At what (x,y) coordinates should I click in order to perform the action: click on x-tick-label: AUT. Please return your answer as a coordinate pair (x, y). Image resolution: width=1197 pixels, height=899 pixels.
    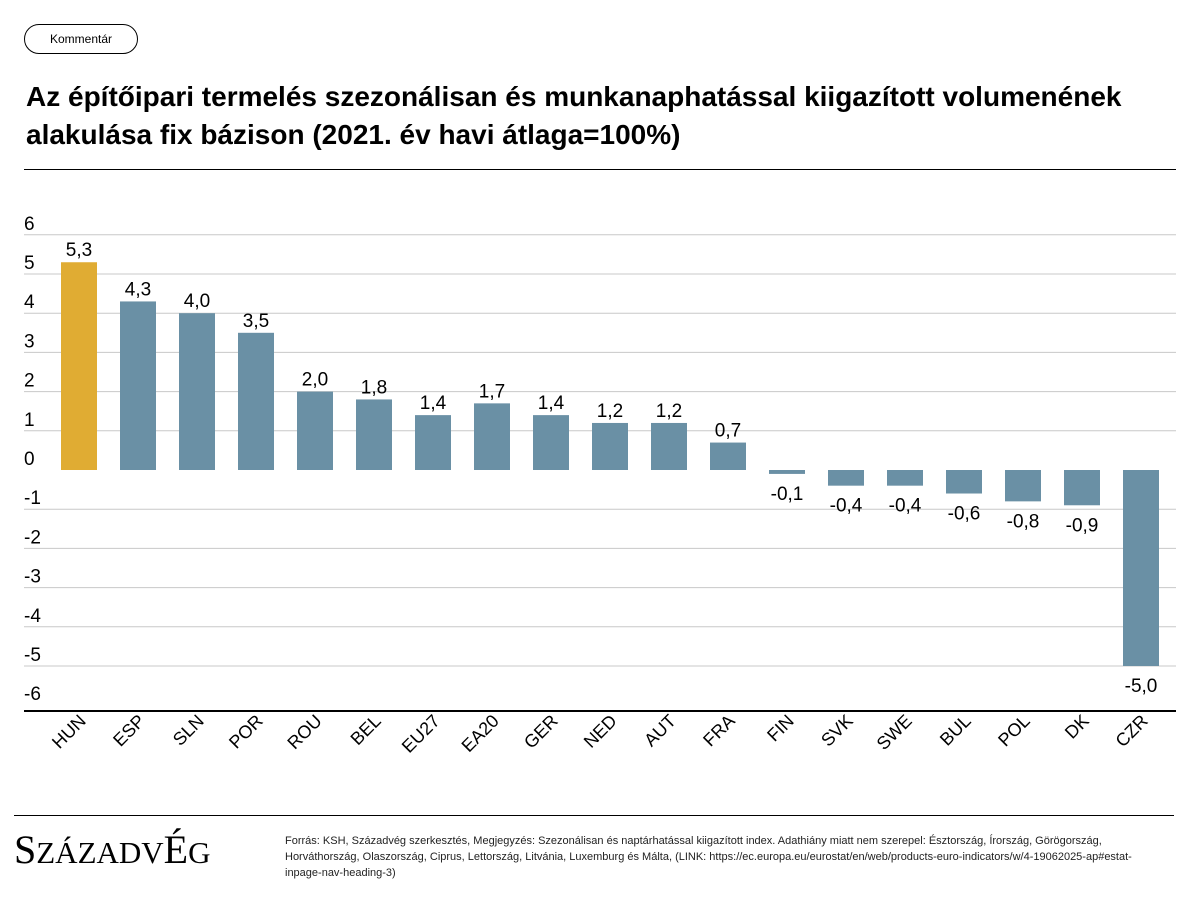
    Looking at the image, I should click on (660, 731).